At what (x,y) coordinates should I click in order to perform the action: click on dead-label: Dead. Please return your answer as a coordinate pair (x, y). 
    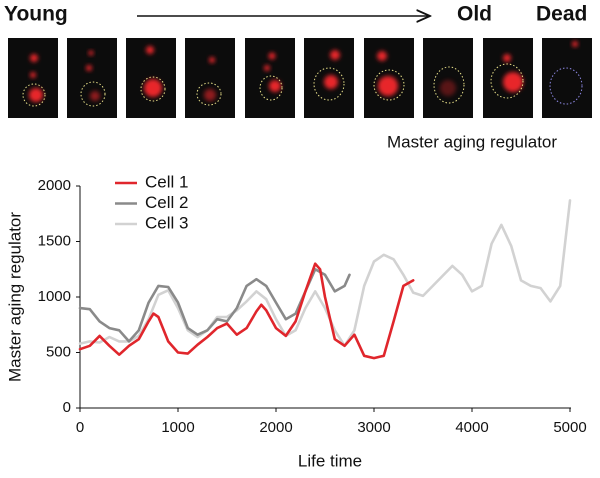
    Looking at the image, I should click on (561, 14).